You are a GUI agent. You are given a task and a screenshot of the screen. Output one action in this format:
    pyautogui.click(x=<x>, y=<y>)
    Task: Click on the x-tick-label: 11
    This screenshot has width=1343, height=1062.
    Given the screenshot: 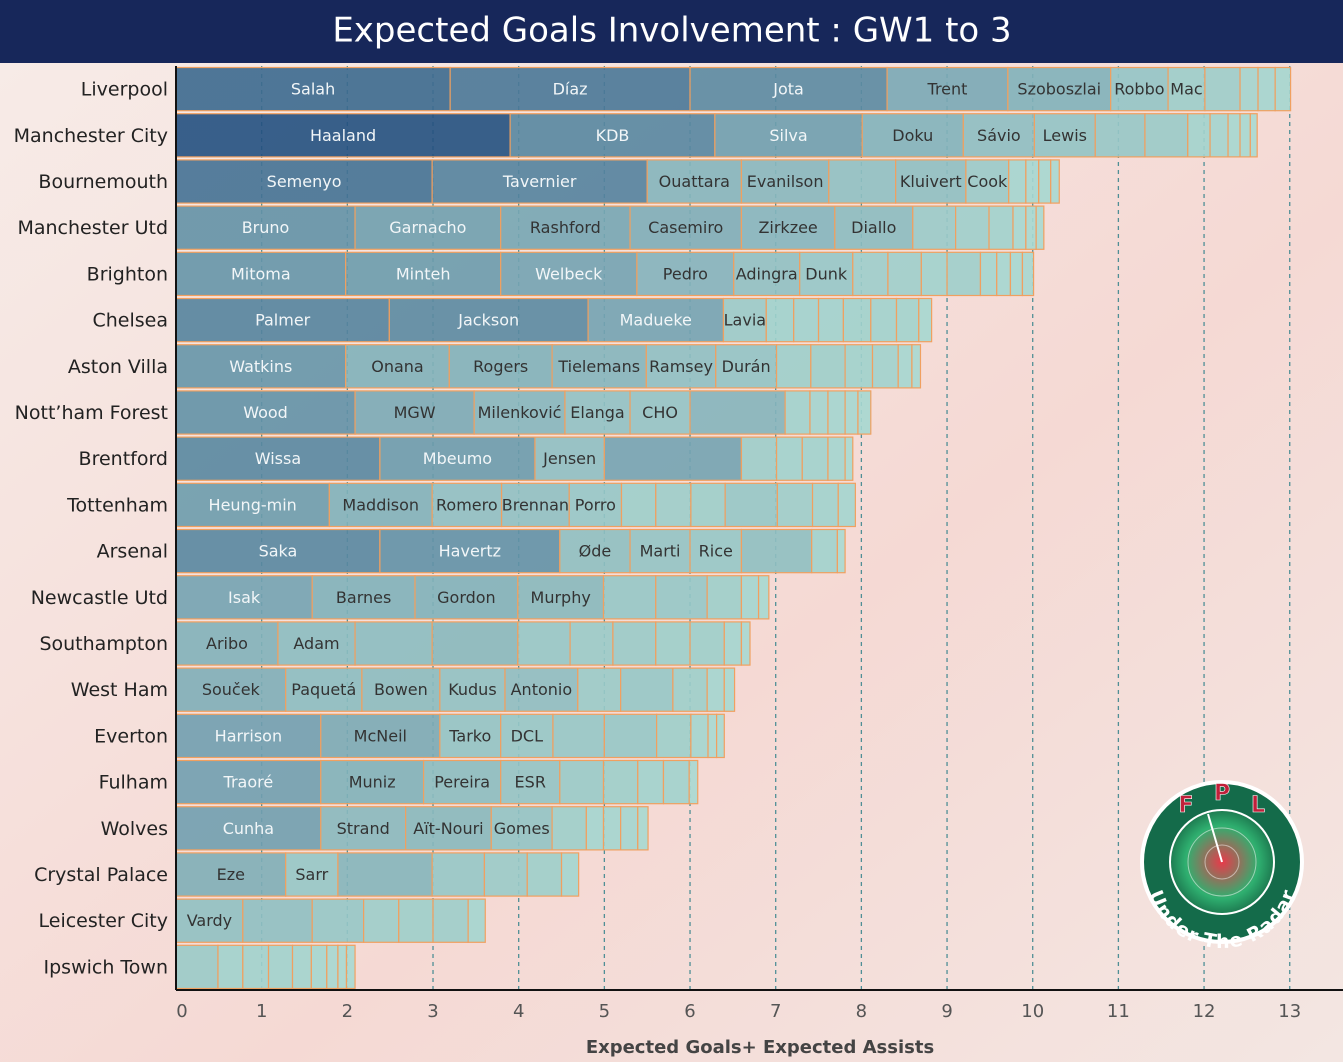 What is the action you would take?
    pyautogui.click(x=1118, y=1011)
    